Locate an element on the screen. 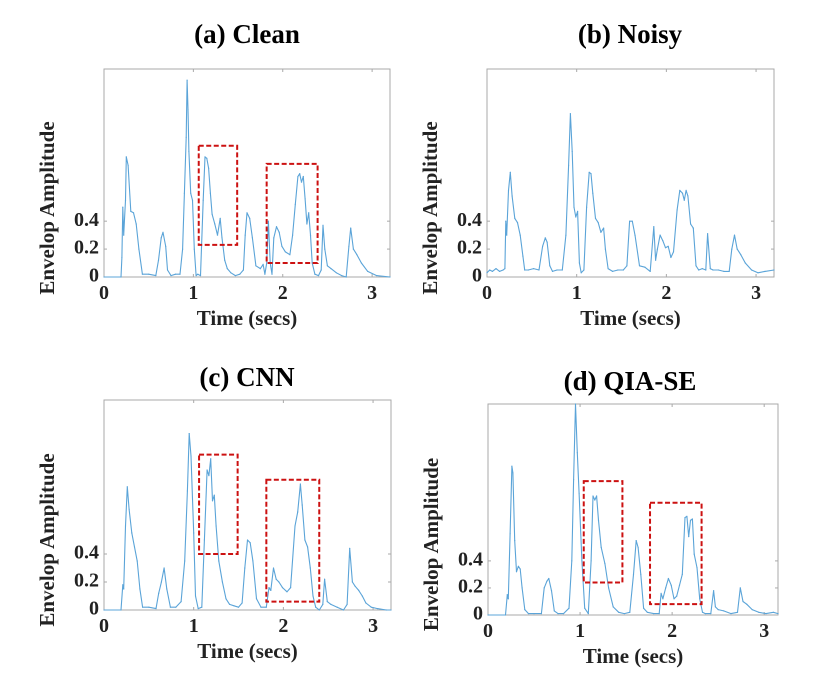 The image size is (816, 691). y-axis-label: Envelop Amplitude is located at coordinates (431, 544).